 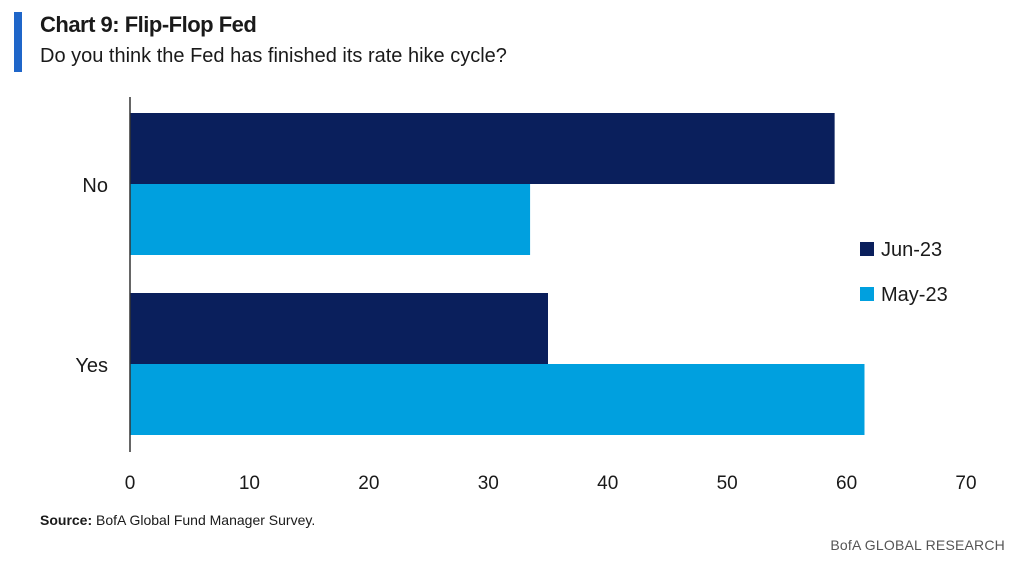 What do you see at coordinates (911, 250) in the screenshot?
I see `legend-label-jun-23: Jun-23` at bounding box center [911, 250].